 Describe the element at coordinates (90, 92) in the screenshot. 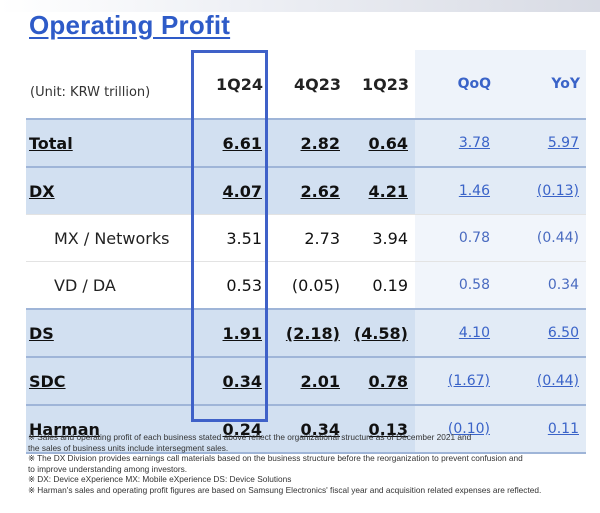

I see `unit-label: (Unit: KRW trillion)` at that location.